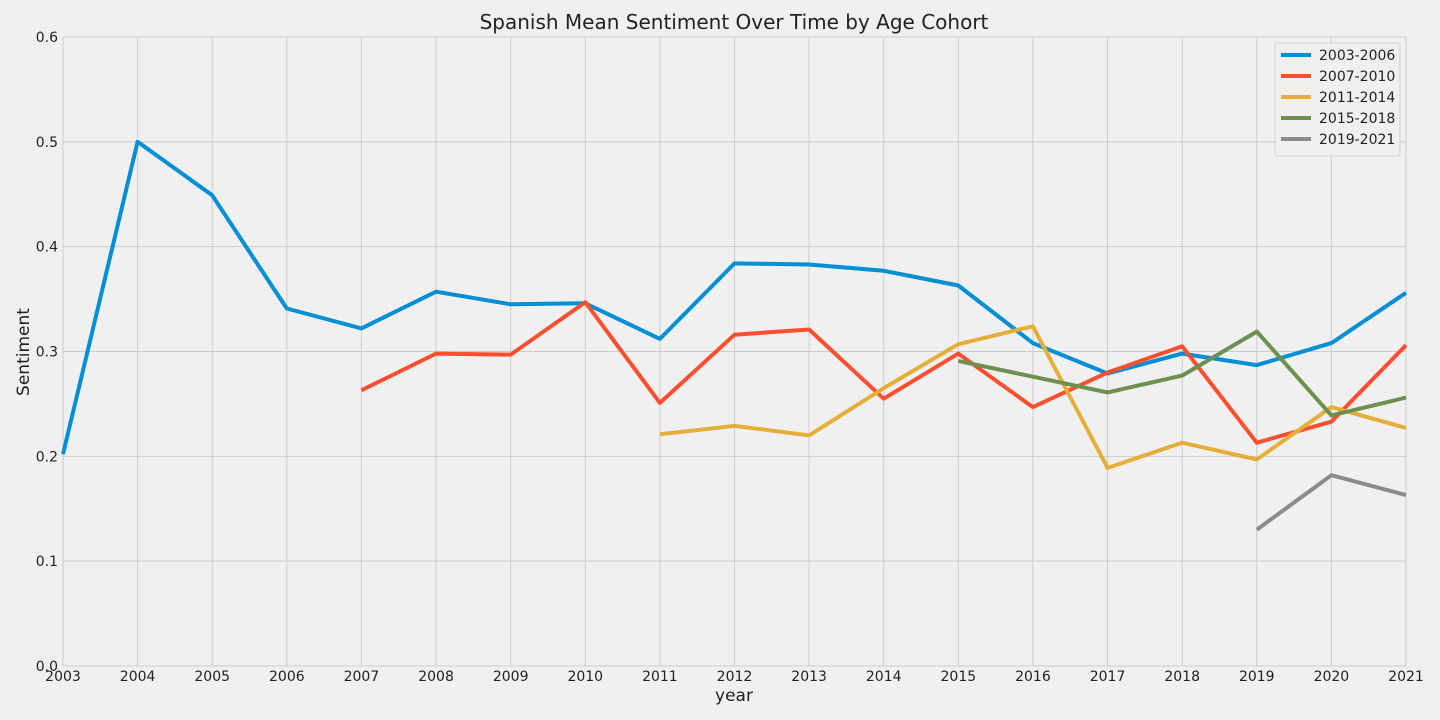  Describe the element at coordinates (47, 667) in the screenshot. I see `y-tick-label: 0.0` at that location.